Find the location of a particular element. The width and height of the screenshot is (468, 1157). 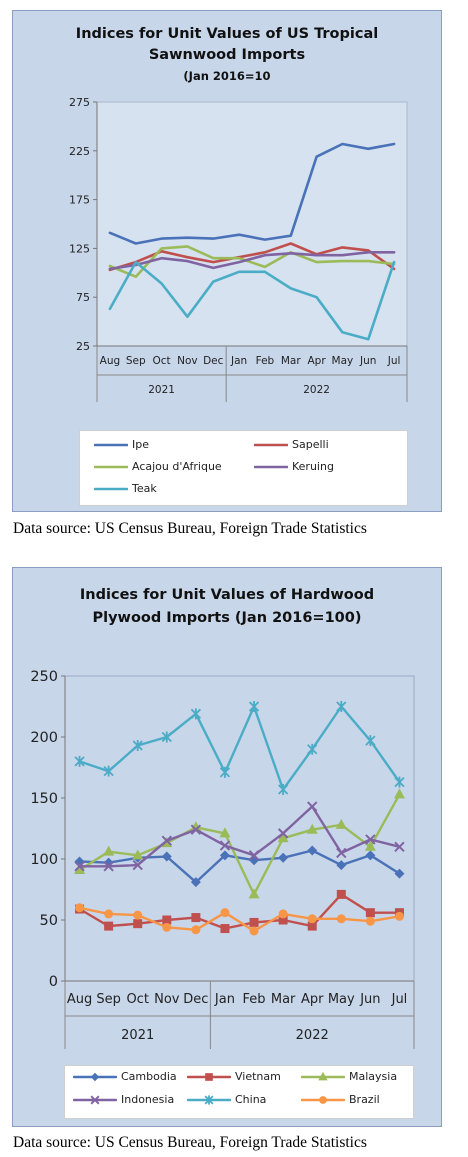

series-brazil is located at coordinates (239, 919).